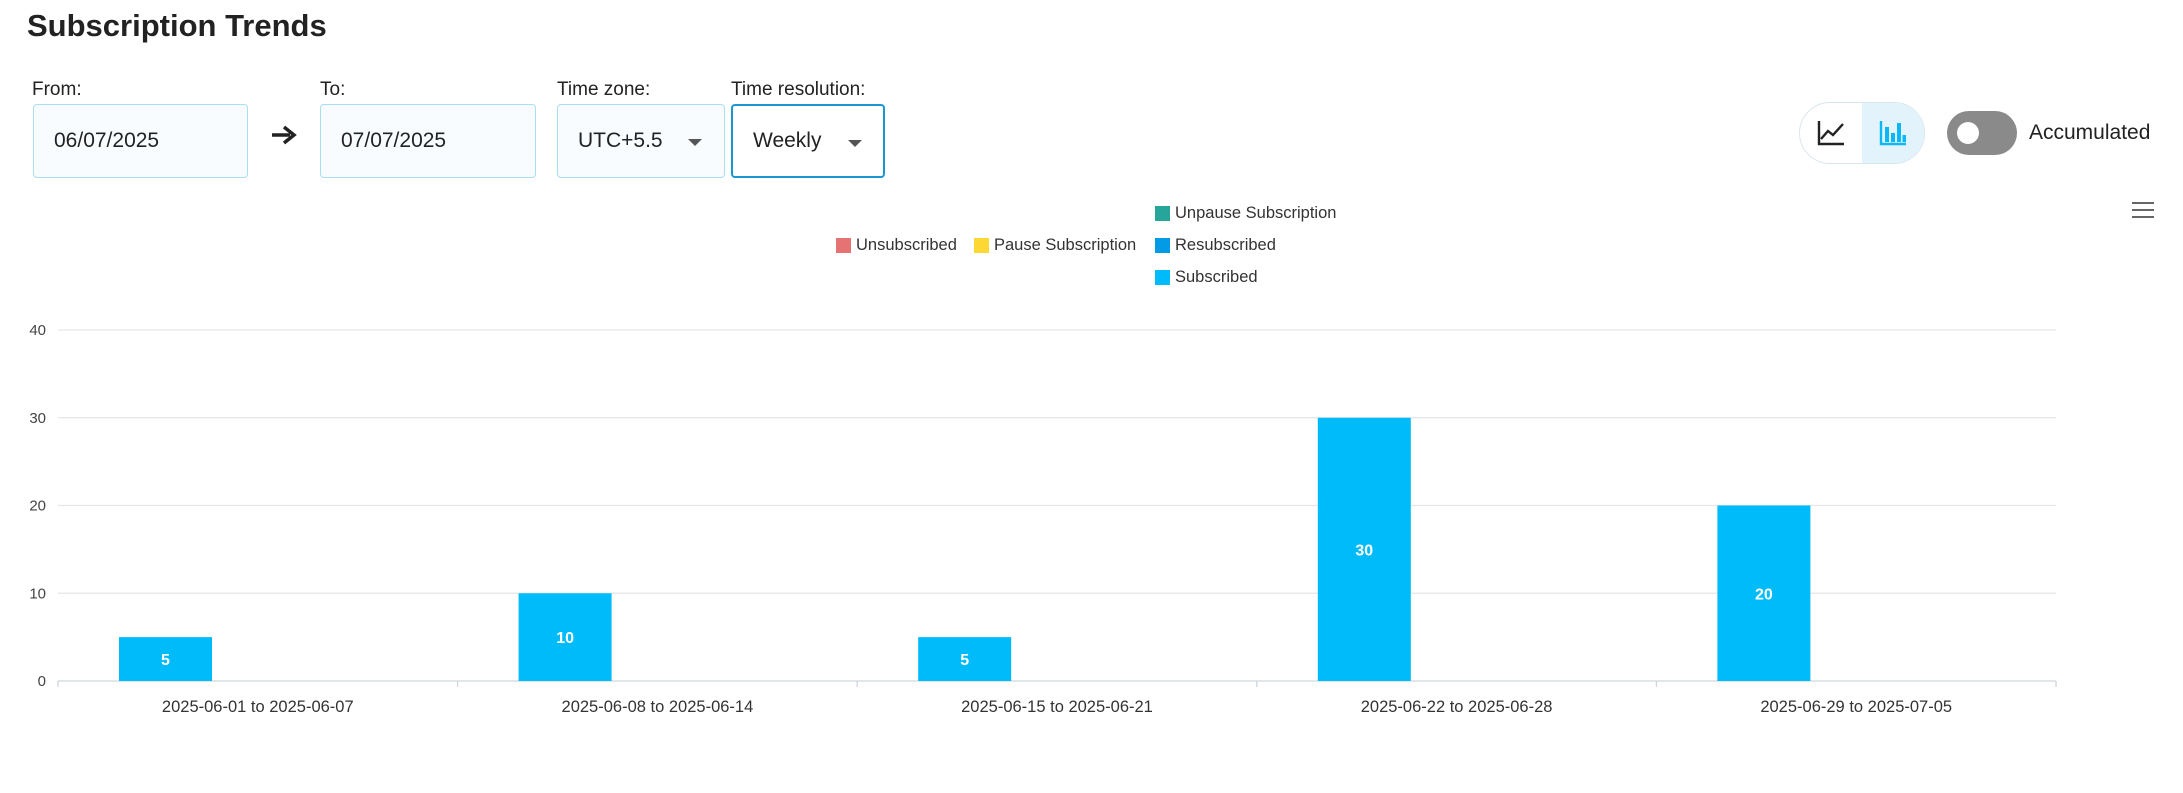  I want to click on legend-item-subscribed: Subscribed, so click(1206, 277).